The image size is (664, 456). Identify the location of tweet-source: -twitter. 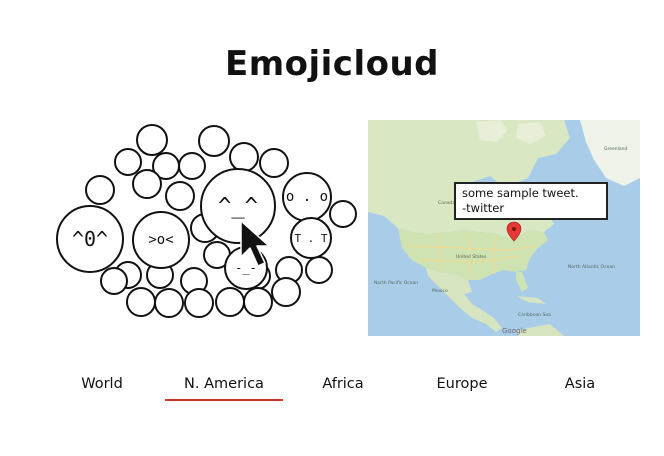
(483, 208).